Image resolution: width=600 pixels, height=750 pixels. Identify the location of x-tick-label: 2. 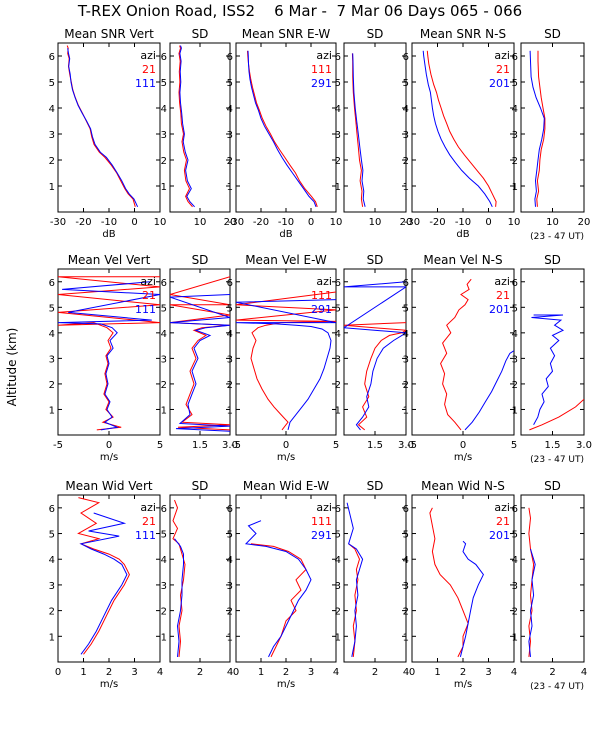
(375, 672).